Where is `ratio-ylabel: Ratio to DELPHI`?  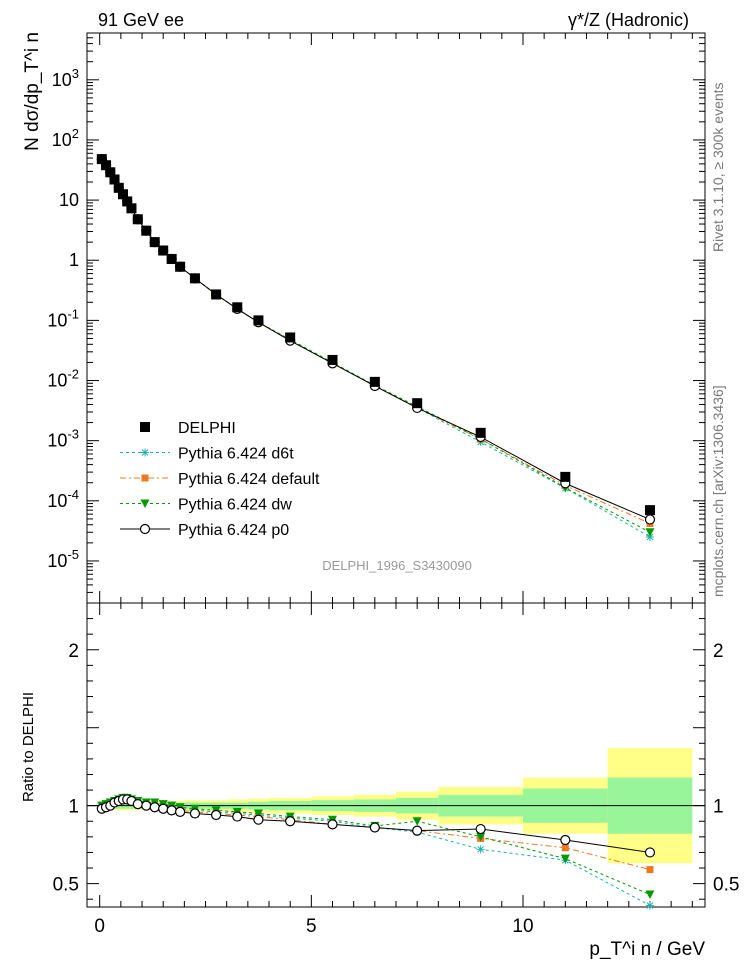 ratio-ylabel: Ratio to DELPHI is located at coordinates (28, 747).